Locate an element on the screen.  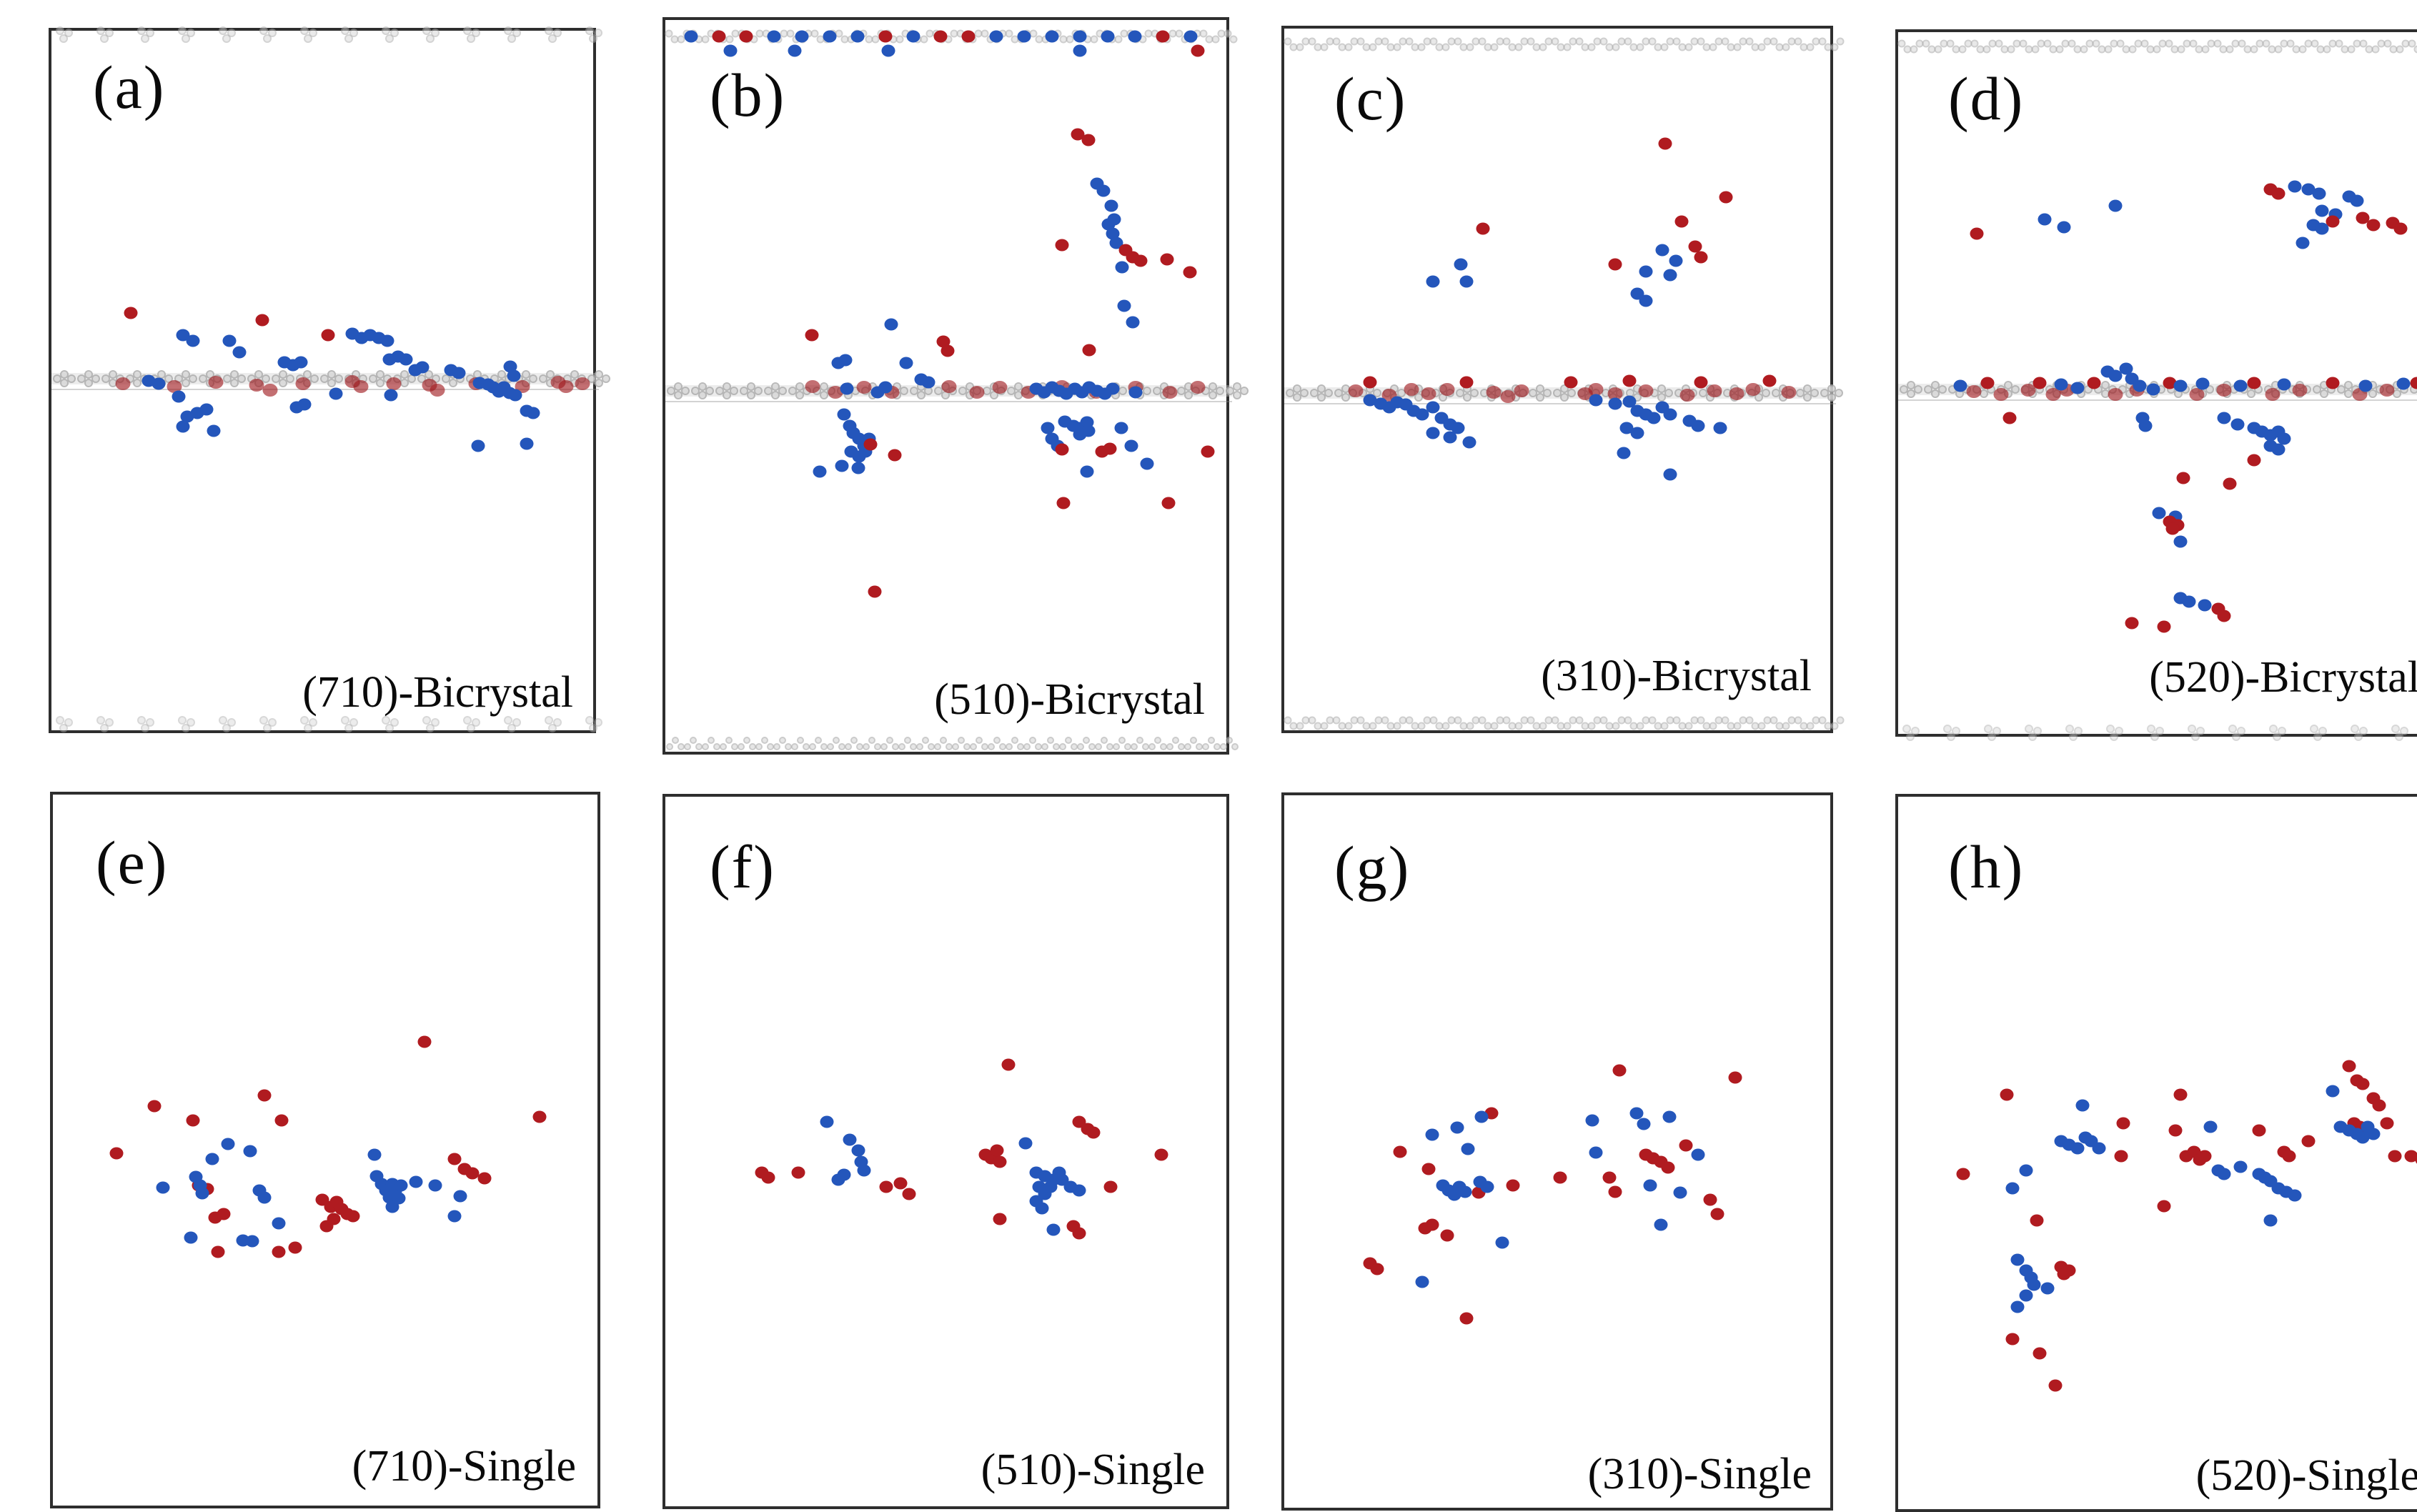
panel-caption: (310)-Single is located at coordinates (1700, 1474).